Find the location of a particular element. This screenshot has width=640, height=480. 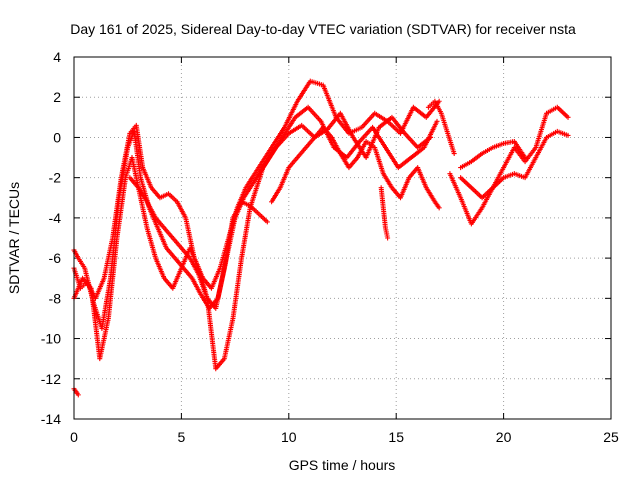

y-tick-label: -6 is located at coordinates (55, 258).